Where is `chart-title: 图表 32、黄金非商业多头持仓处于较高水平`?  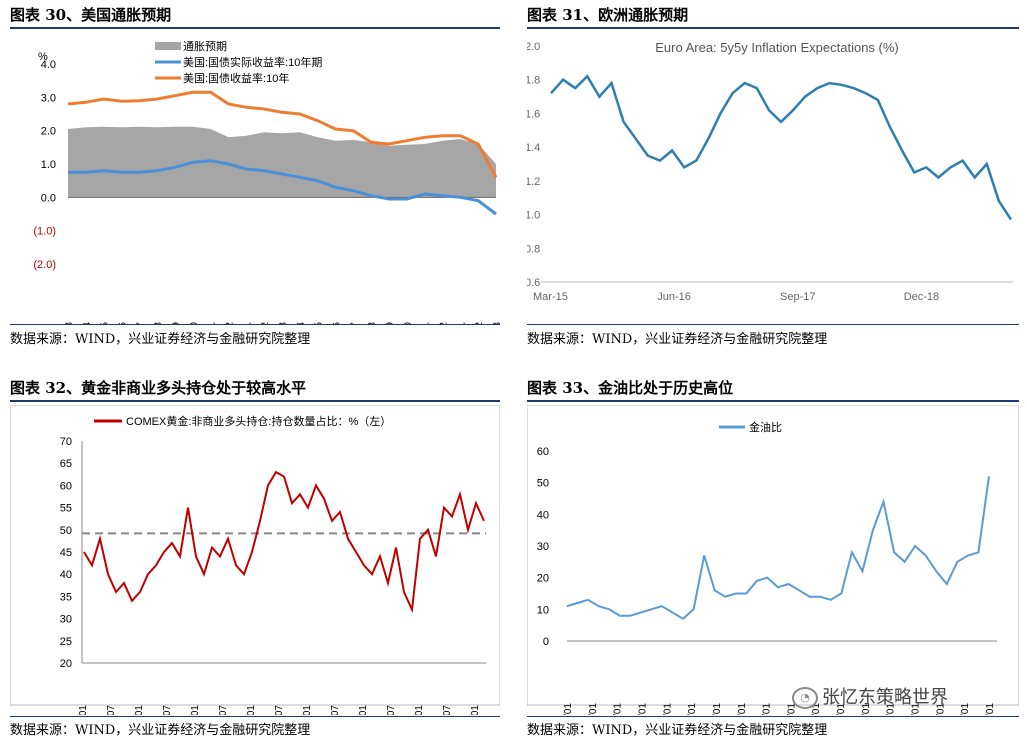
chart-title: 图表 32、黄金非商业多头持仓处于较高水平 is located at coordinates (158, 388).